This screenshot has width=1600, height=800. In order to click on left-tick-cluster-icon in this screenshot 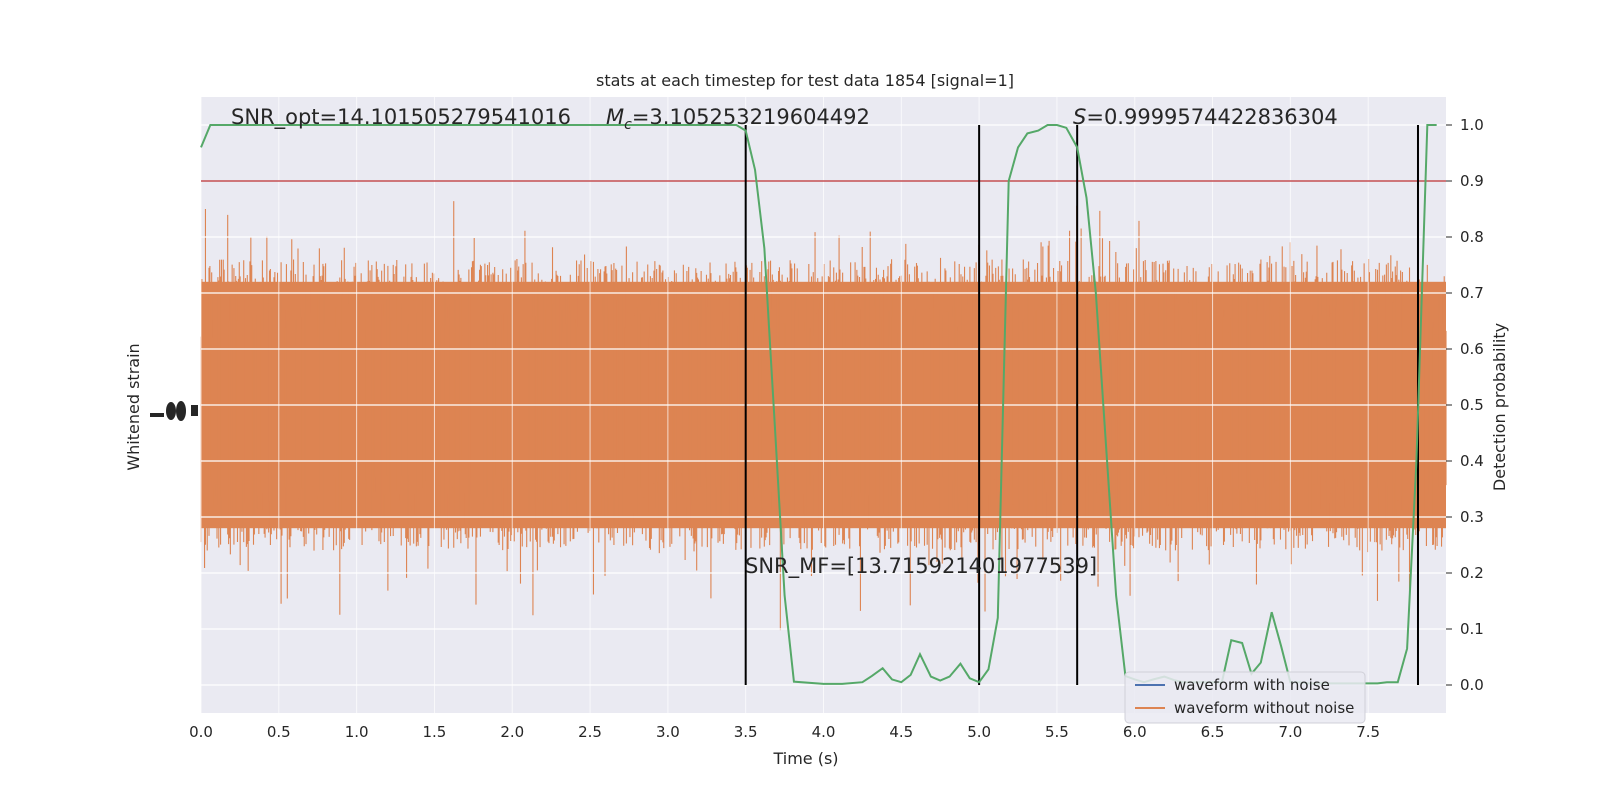, I will do `click(174, 411)`.